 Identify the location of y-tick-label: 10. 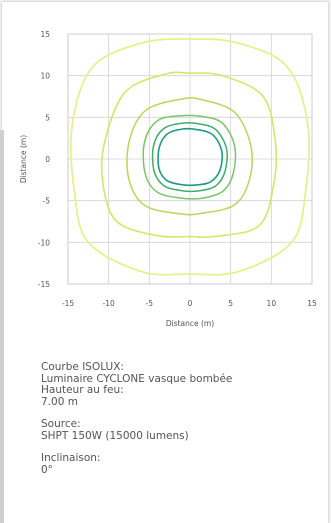
(45, 76).